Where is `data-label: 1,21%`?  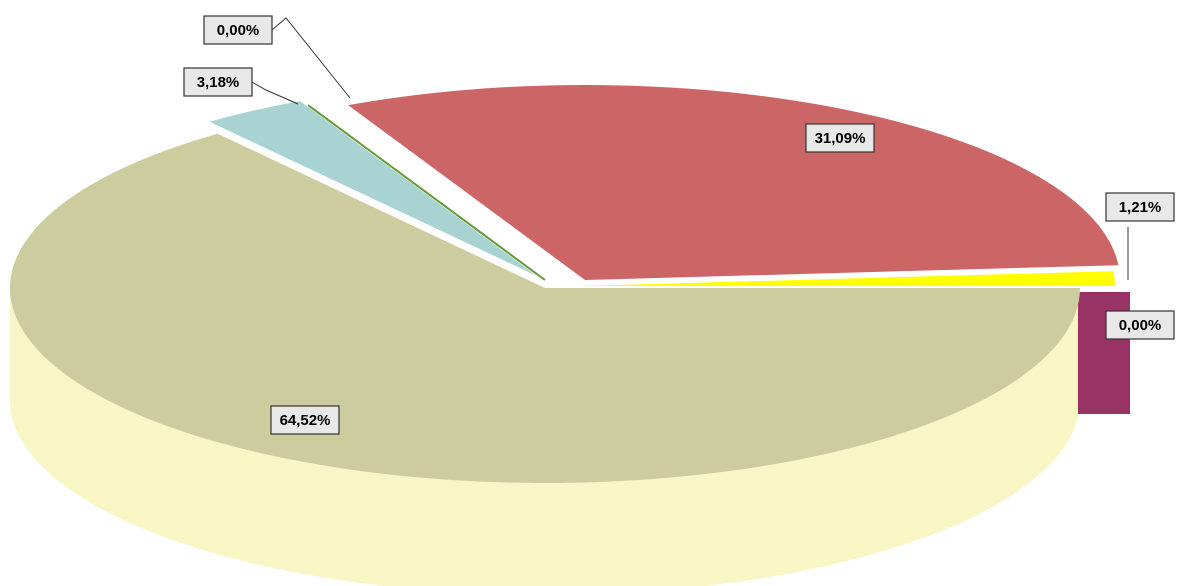 data-label: 1,21% is located at coordinates (1140, 207).